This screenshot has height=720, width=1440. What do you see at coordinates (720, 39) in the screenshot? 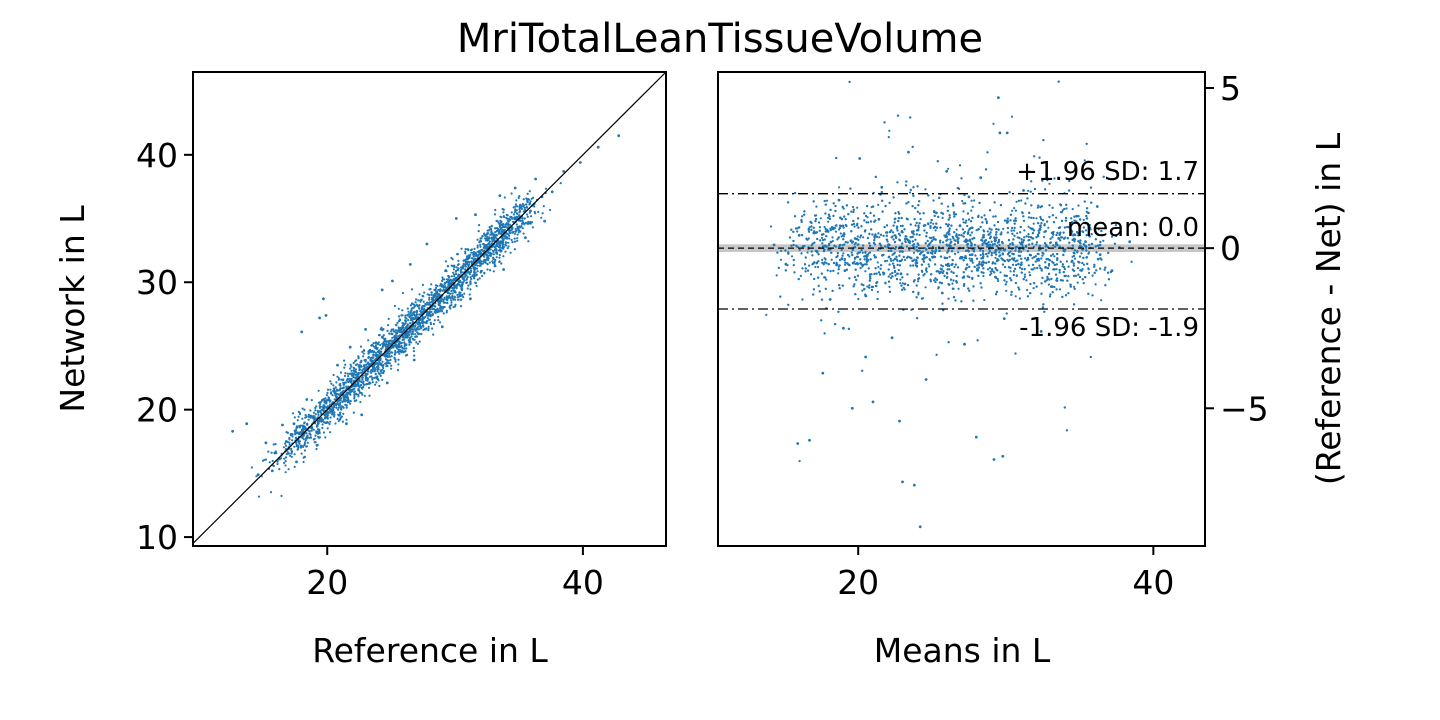
I see `chart-title: MriTotalLeanTissueVolume` at bounding box center [720, 39].